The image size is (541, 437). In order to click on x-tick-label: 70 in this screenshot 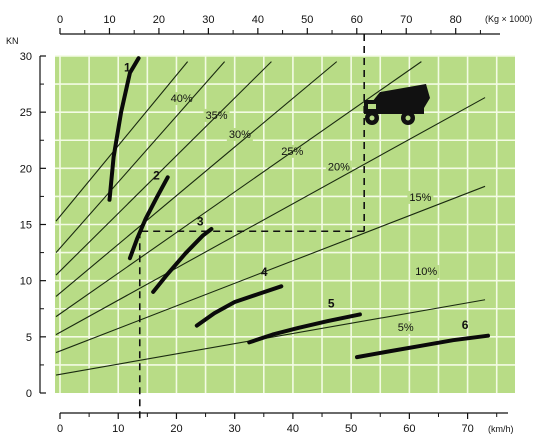, I will do `click(467, 429)`.